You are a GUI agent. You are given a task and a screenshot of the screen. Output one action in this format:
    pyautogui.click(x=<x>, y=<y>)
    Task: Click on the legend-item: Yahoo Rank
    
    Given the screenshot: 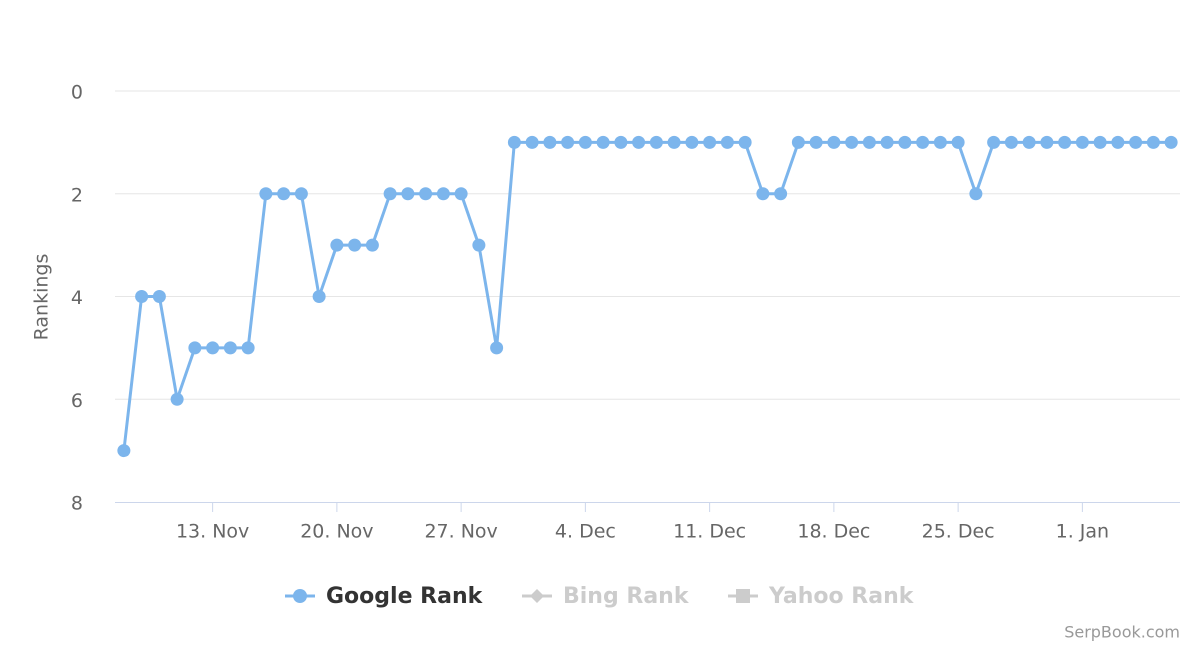 What is the action you would take?
    pyautogui.click(x=821, y=596)
    